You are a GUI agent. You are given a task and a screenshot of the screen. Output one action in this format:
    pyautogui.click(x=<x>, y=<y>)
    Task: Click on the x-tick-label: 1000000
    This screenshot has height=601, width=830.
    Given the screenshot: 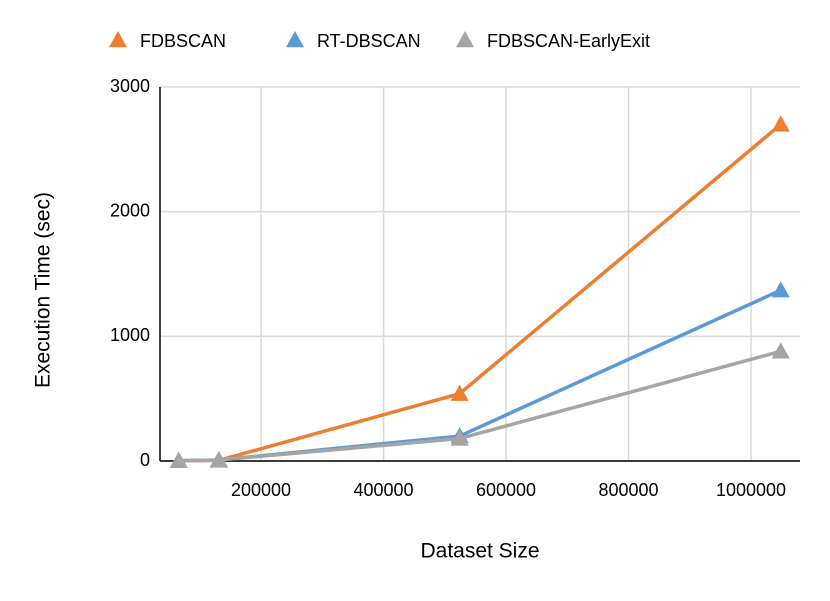 What is the action you would take?
    pyautogui.click(x=751, y=490)
    